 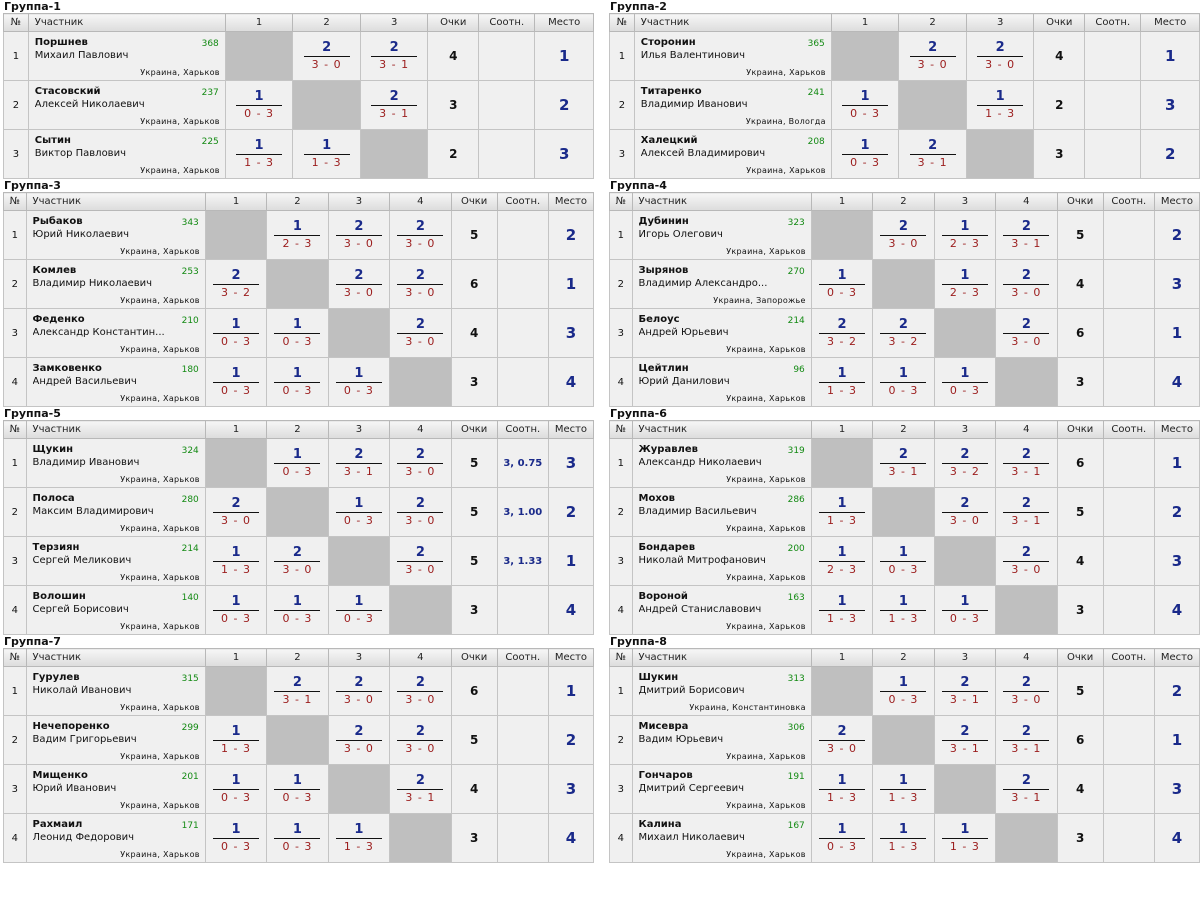 What do you see at coordinates (67, 368) in the screenshot?
I see `player-surname: Замковенко` at bounding box center [67, 368].